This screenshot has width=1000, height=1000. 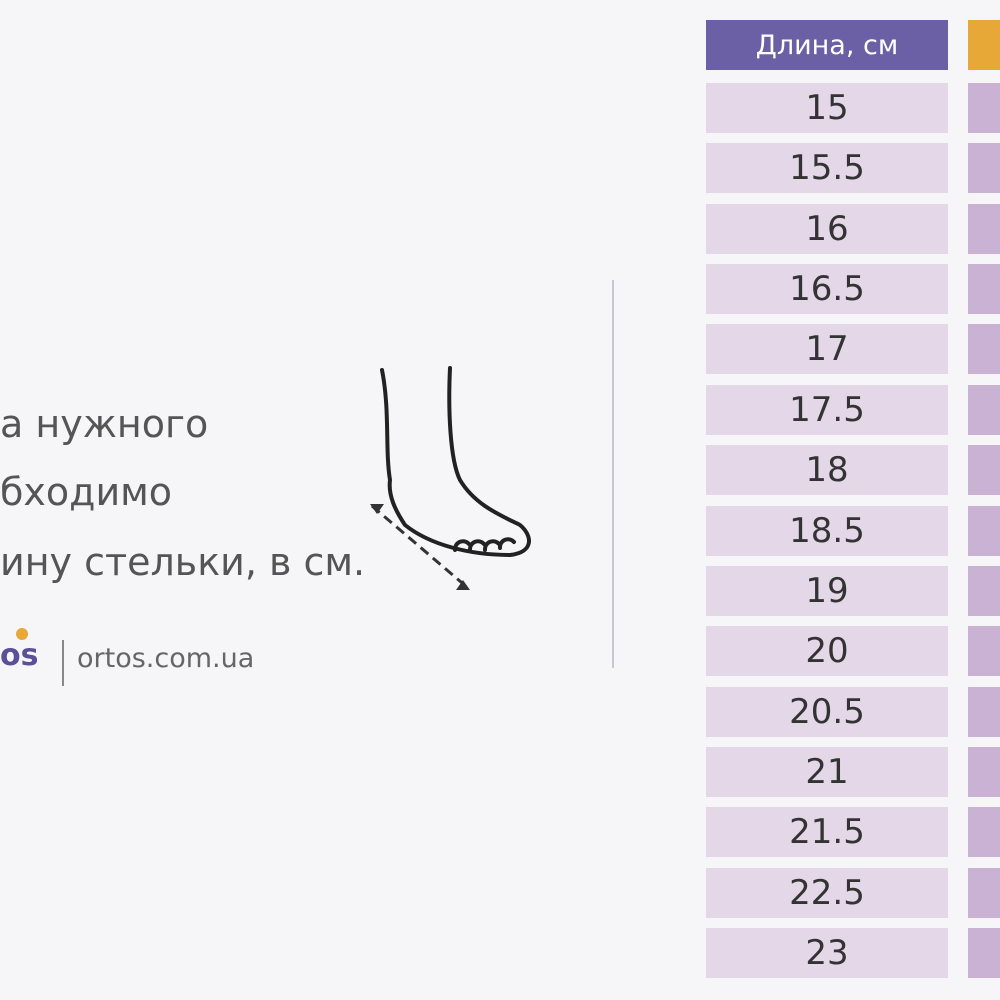 I want to click on table-cell: 16.5, so click(x=827, y=289).